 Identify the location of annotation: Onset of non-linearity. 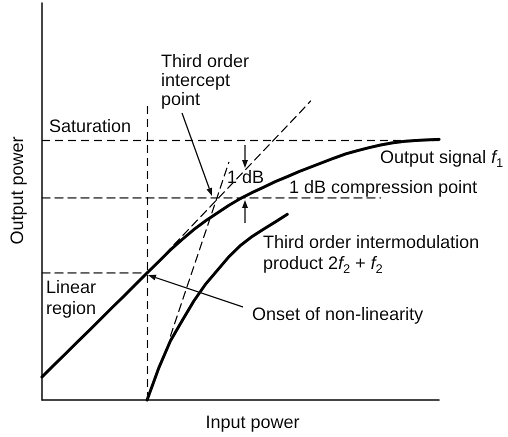
(338, 314).